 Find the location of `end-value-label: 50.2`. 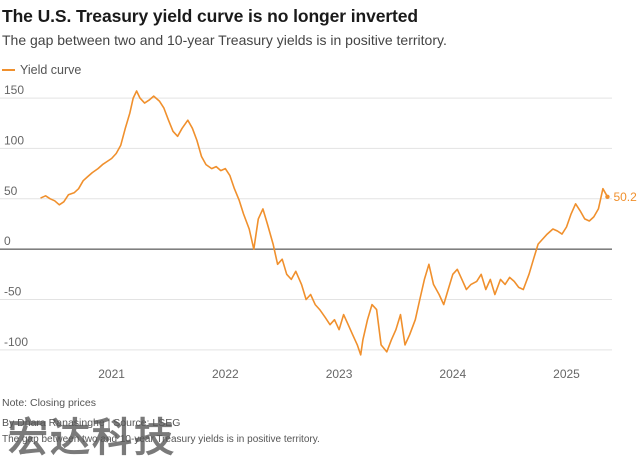

end-value-label: 50.2 is located at coordinates (625, 197).